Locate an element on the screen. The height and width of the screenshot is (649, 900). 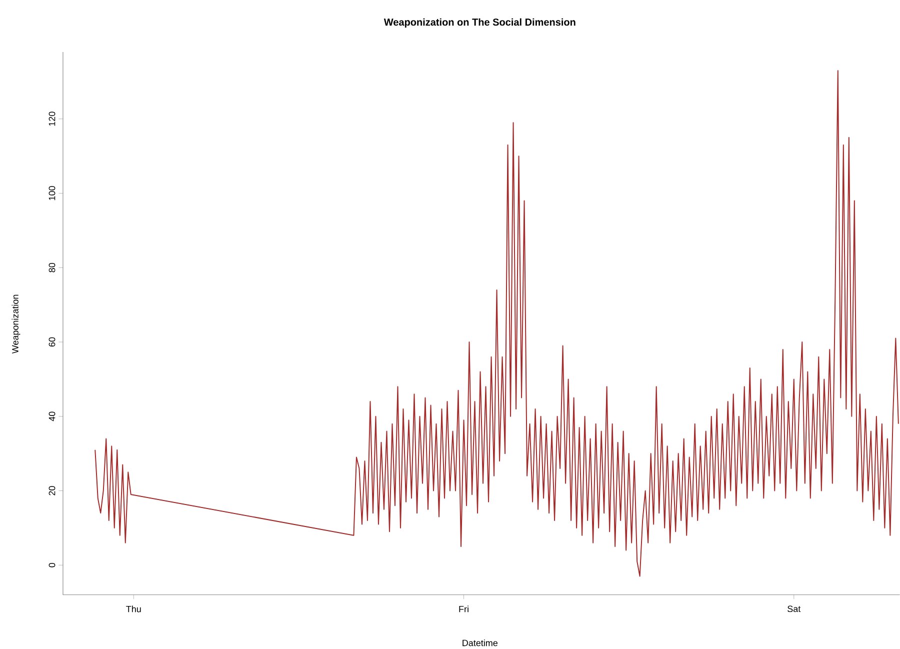
y-tick-label: 120 is located at coordinates (52, 119).